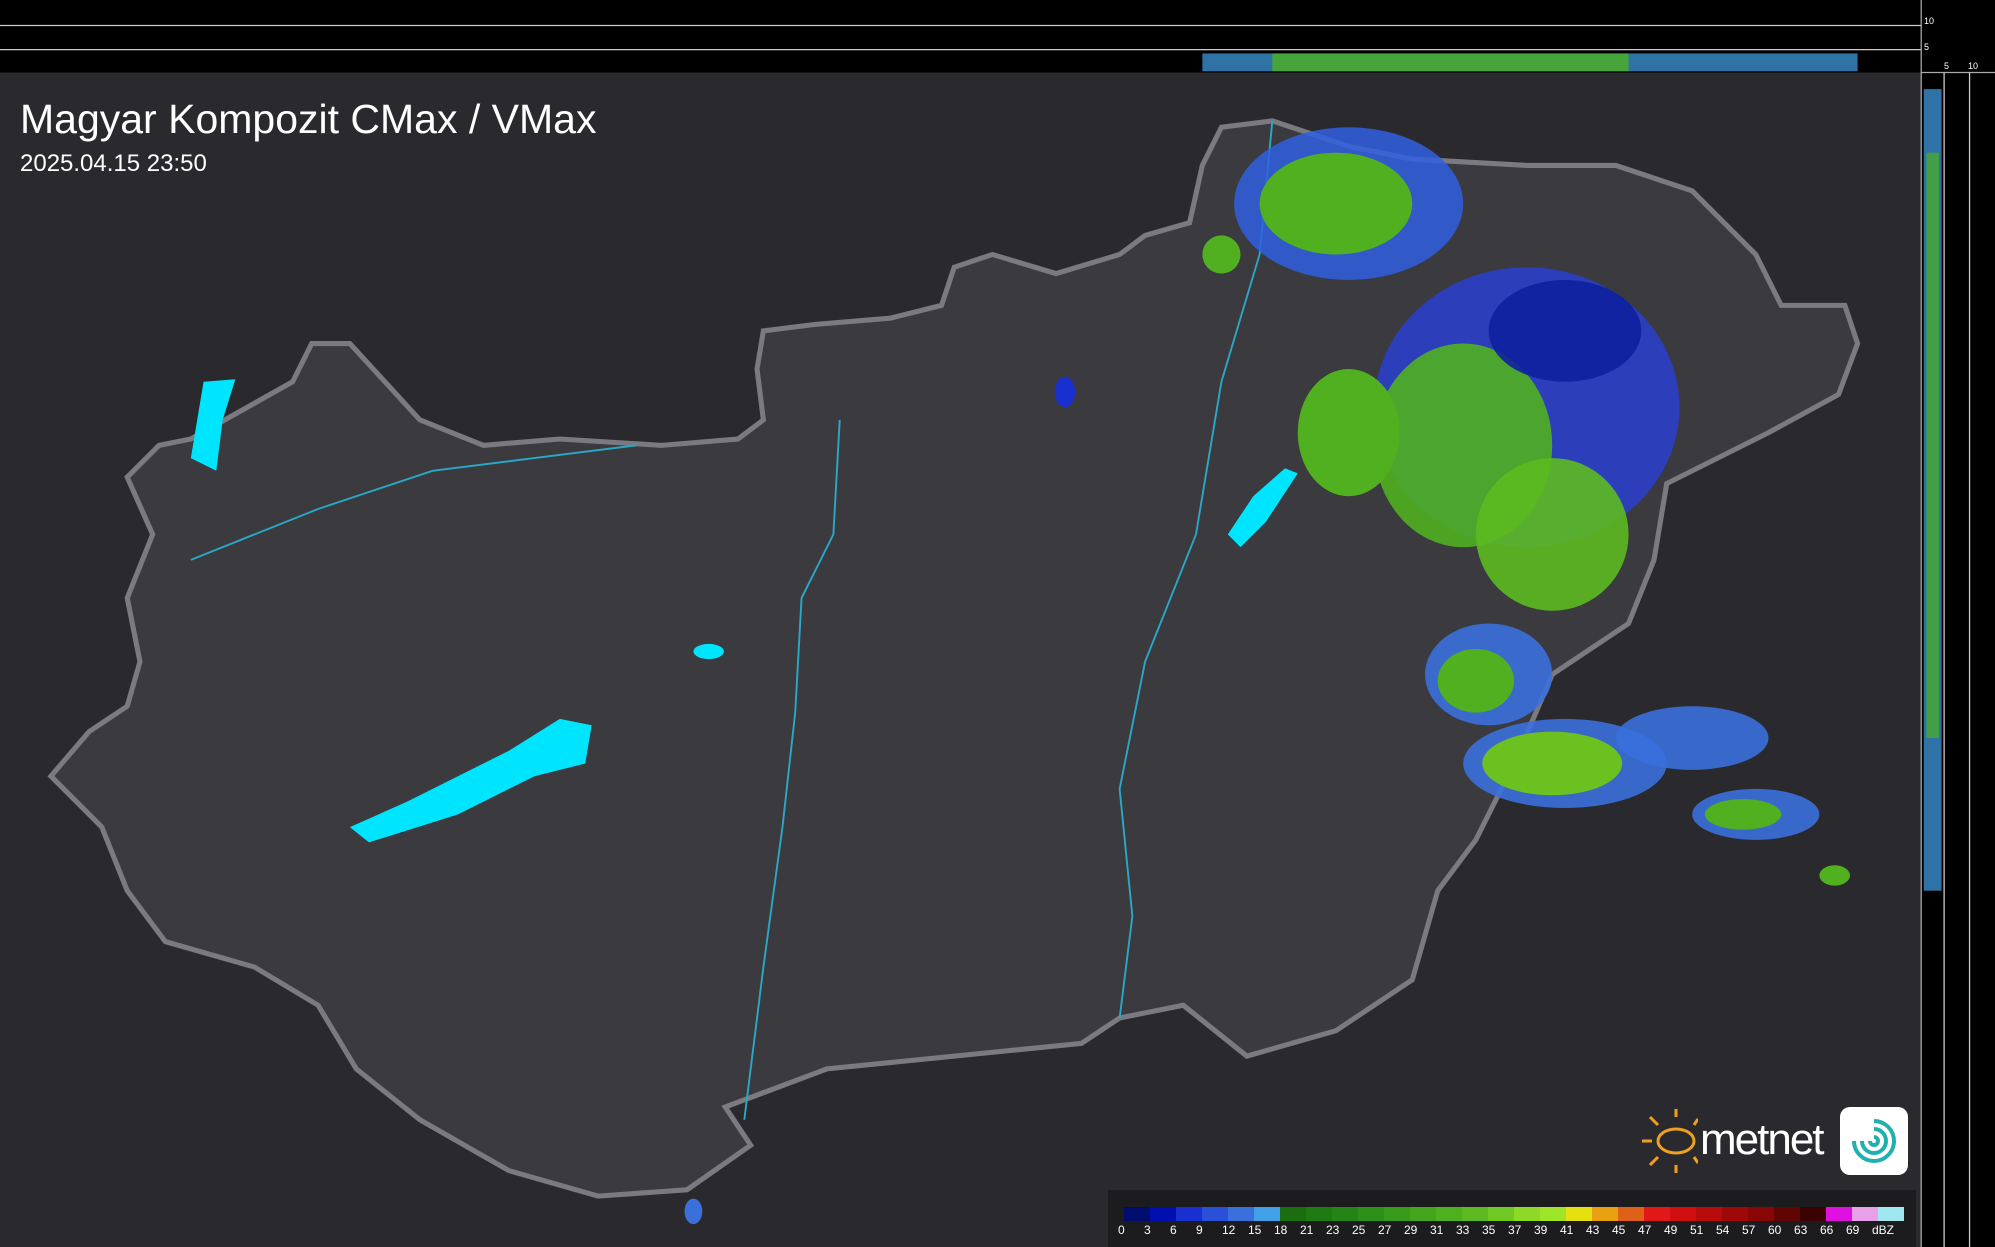 This screenshot has width=1995, height=1247. Describe the element at coordinates (1947, 66) in the screenshot. I see `right-scale-tick: 5` at that location.